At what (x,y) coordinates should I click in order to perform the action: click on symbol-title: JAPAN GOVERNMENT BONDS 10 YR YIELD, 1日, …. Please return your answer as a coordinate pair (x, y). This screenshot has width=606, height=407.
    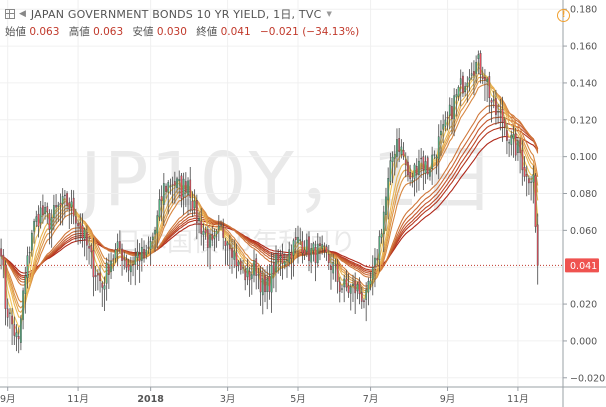
    Looking at the image, I should click on (176, 14).